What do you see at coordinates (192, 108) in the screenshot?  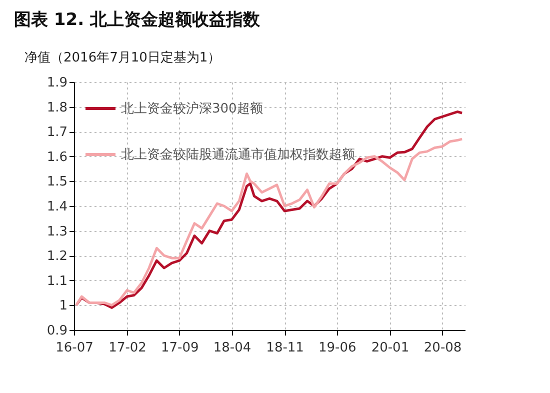 I see `legend-label: 北上资金较沪深300超额` at bounding box center [192, 108].